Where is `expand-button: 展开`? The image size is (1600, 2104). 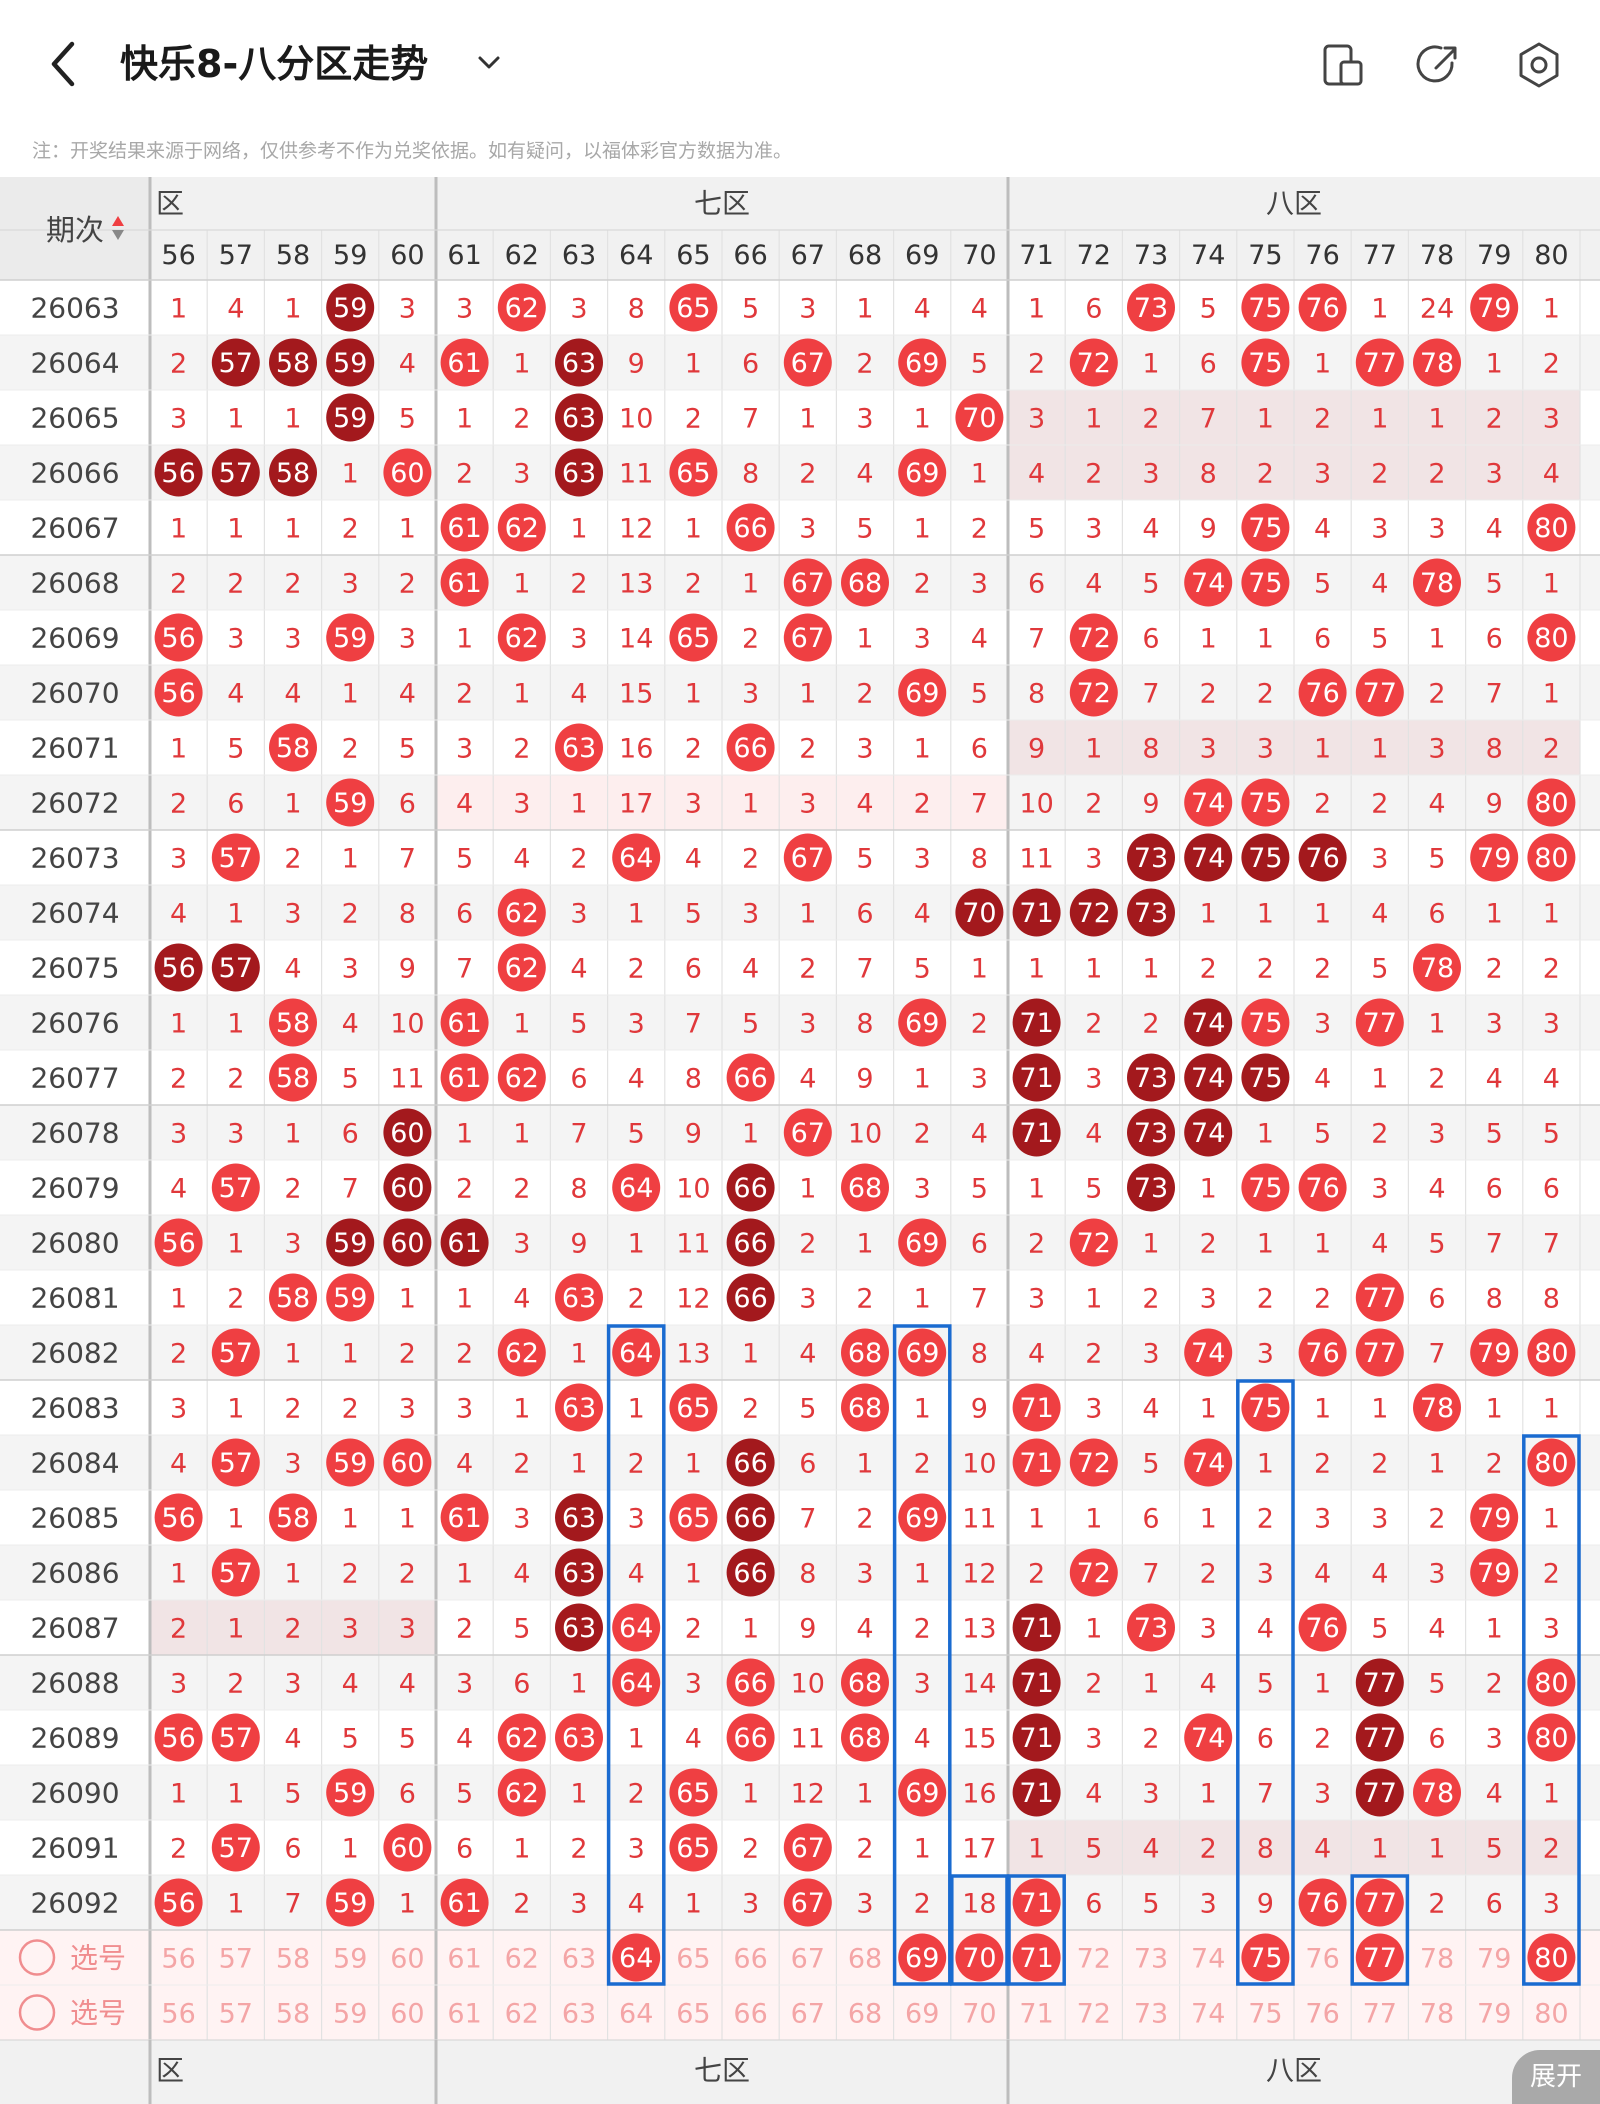 expand-button: 展开 is located at coordinates (1556, 2077).